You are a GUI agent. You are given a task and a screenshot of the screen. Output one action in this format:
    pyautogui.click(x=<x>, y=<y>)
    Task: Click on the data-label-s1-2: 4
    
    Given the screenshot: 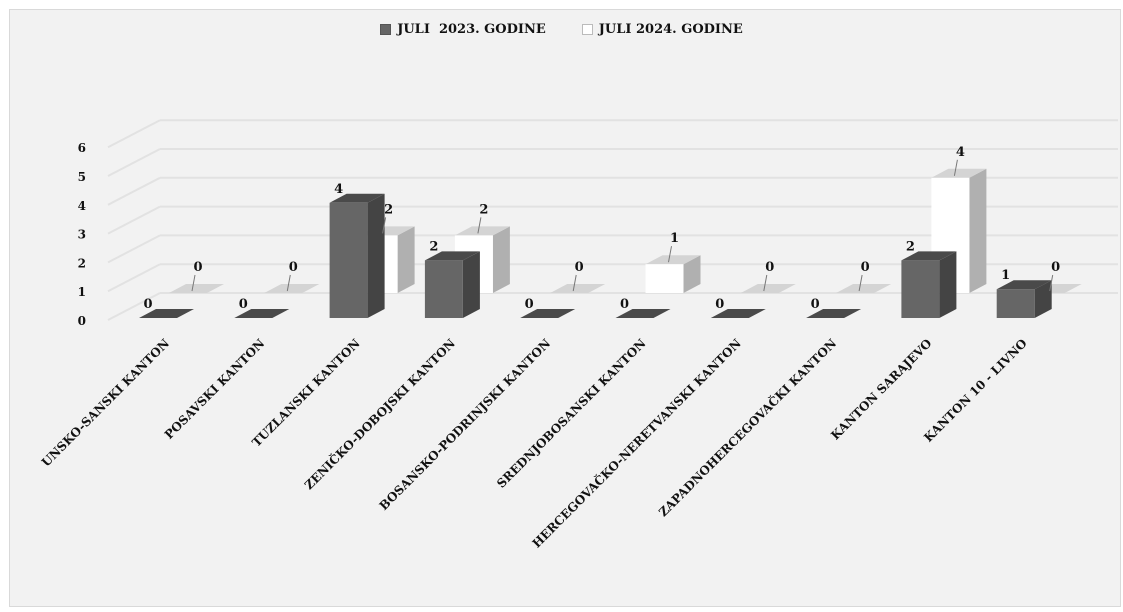 What is the action you would take?
    pyautogui.click(x=338, y=189)
    